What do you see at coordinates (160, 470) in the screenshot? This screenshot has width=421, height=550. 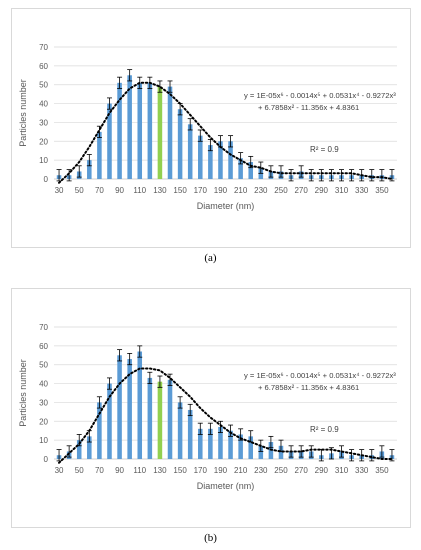 I see `x-tick-label: 130` at bounding box center [160, 470].